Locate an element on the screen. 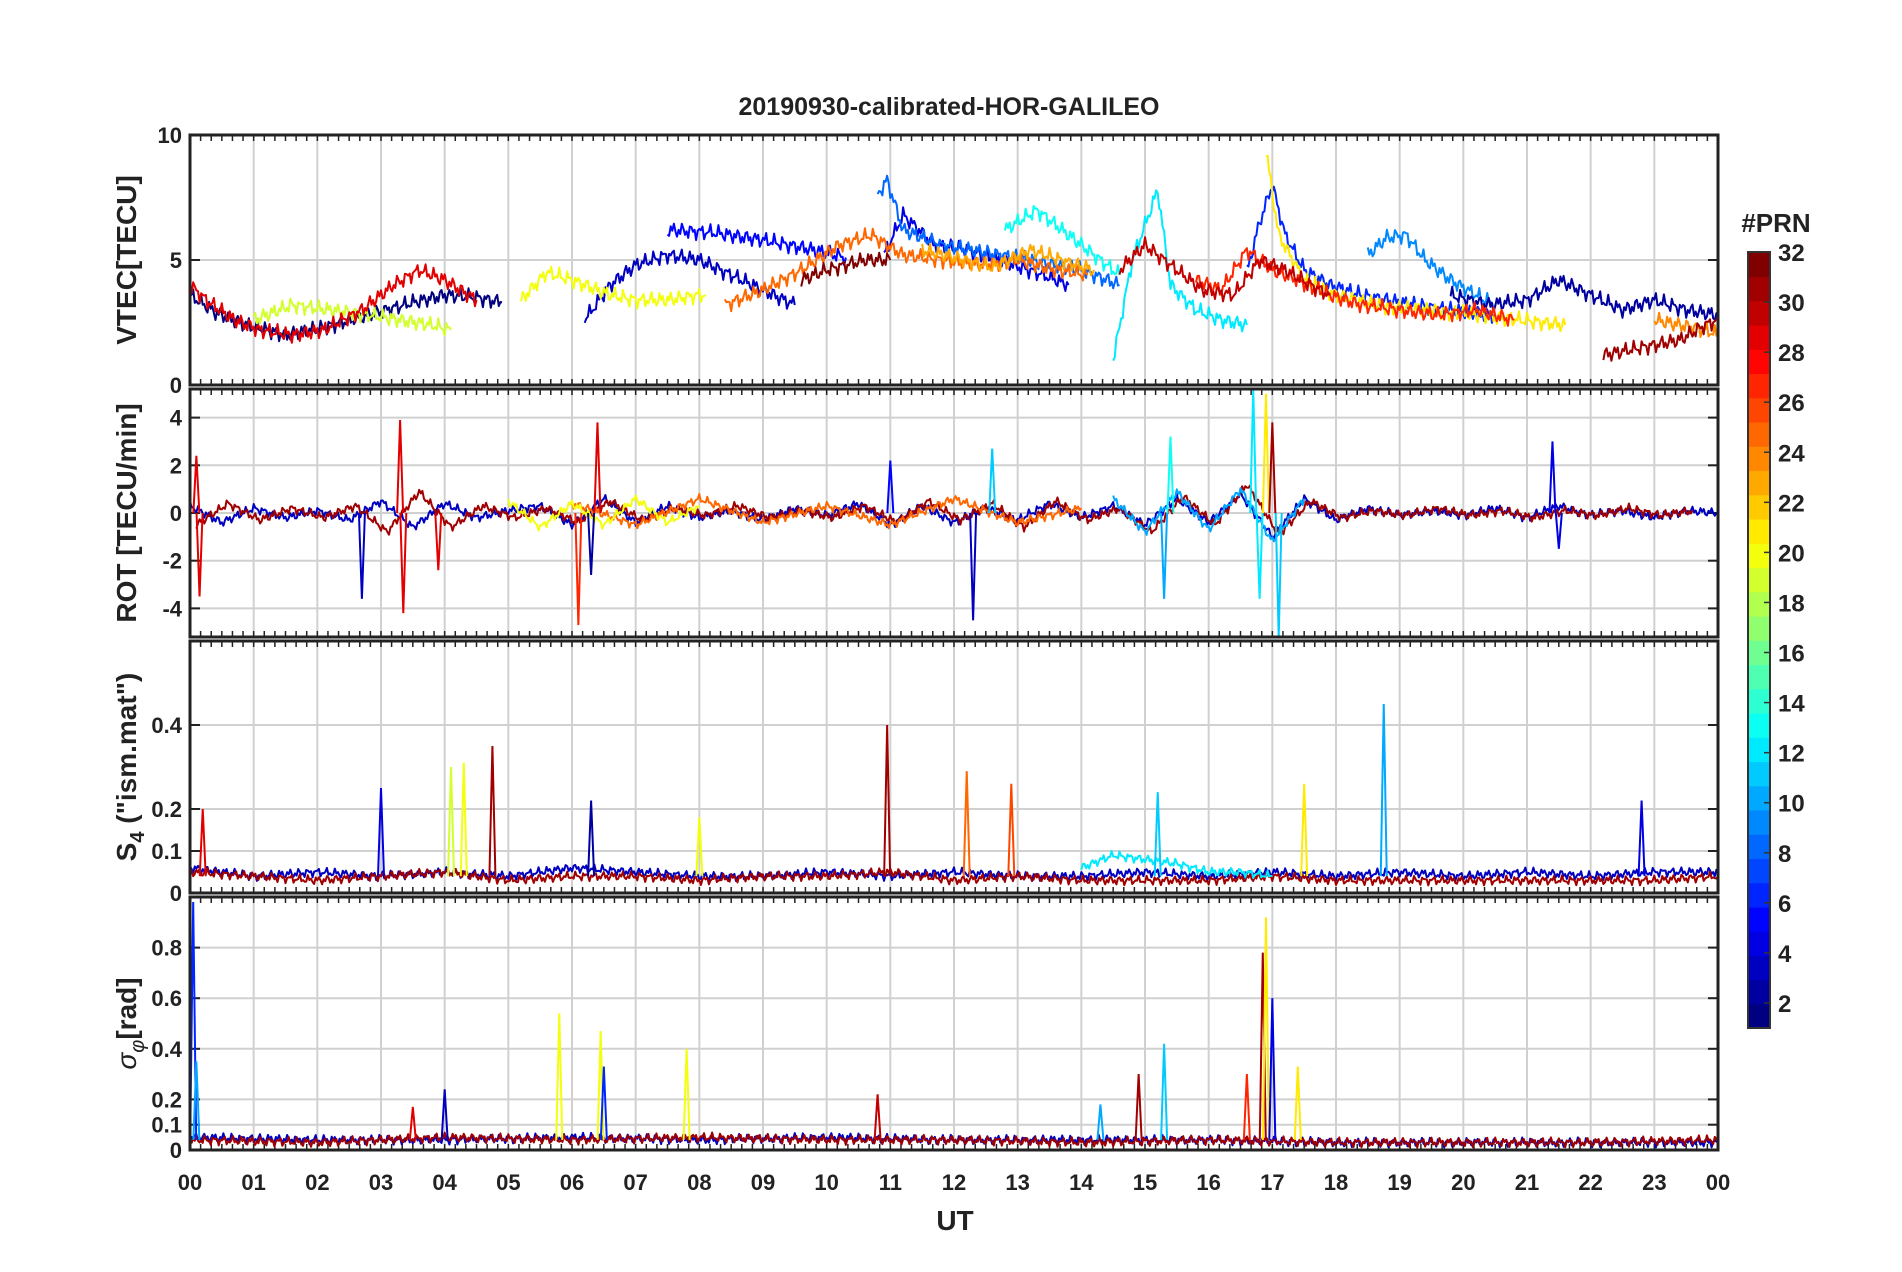  colorbar-tick-label: 14 is located at coordinates (1791, 704).